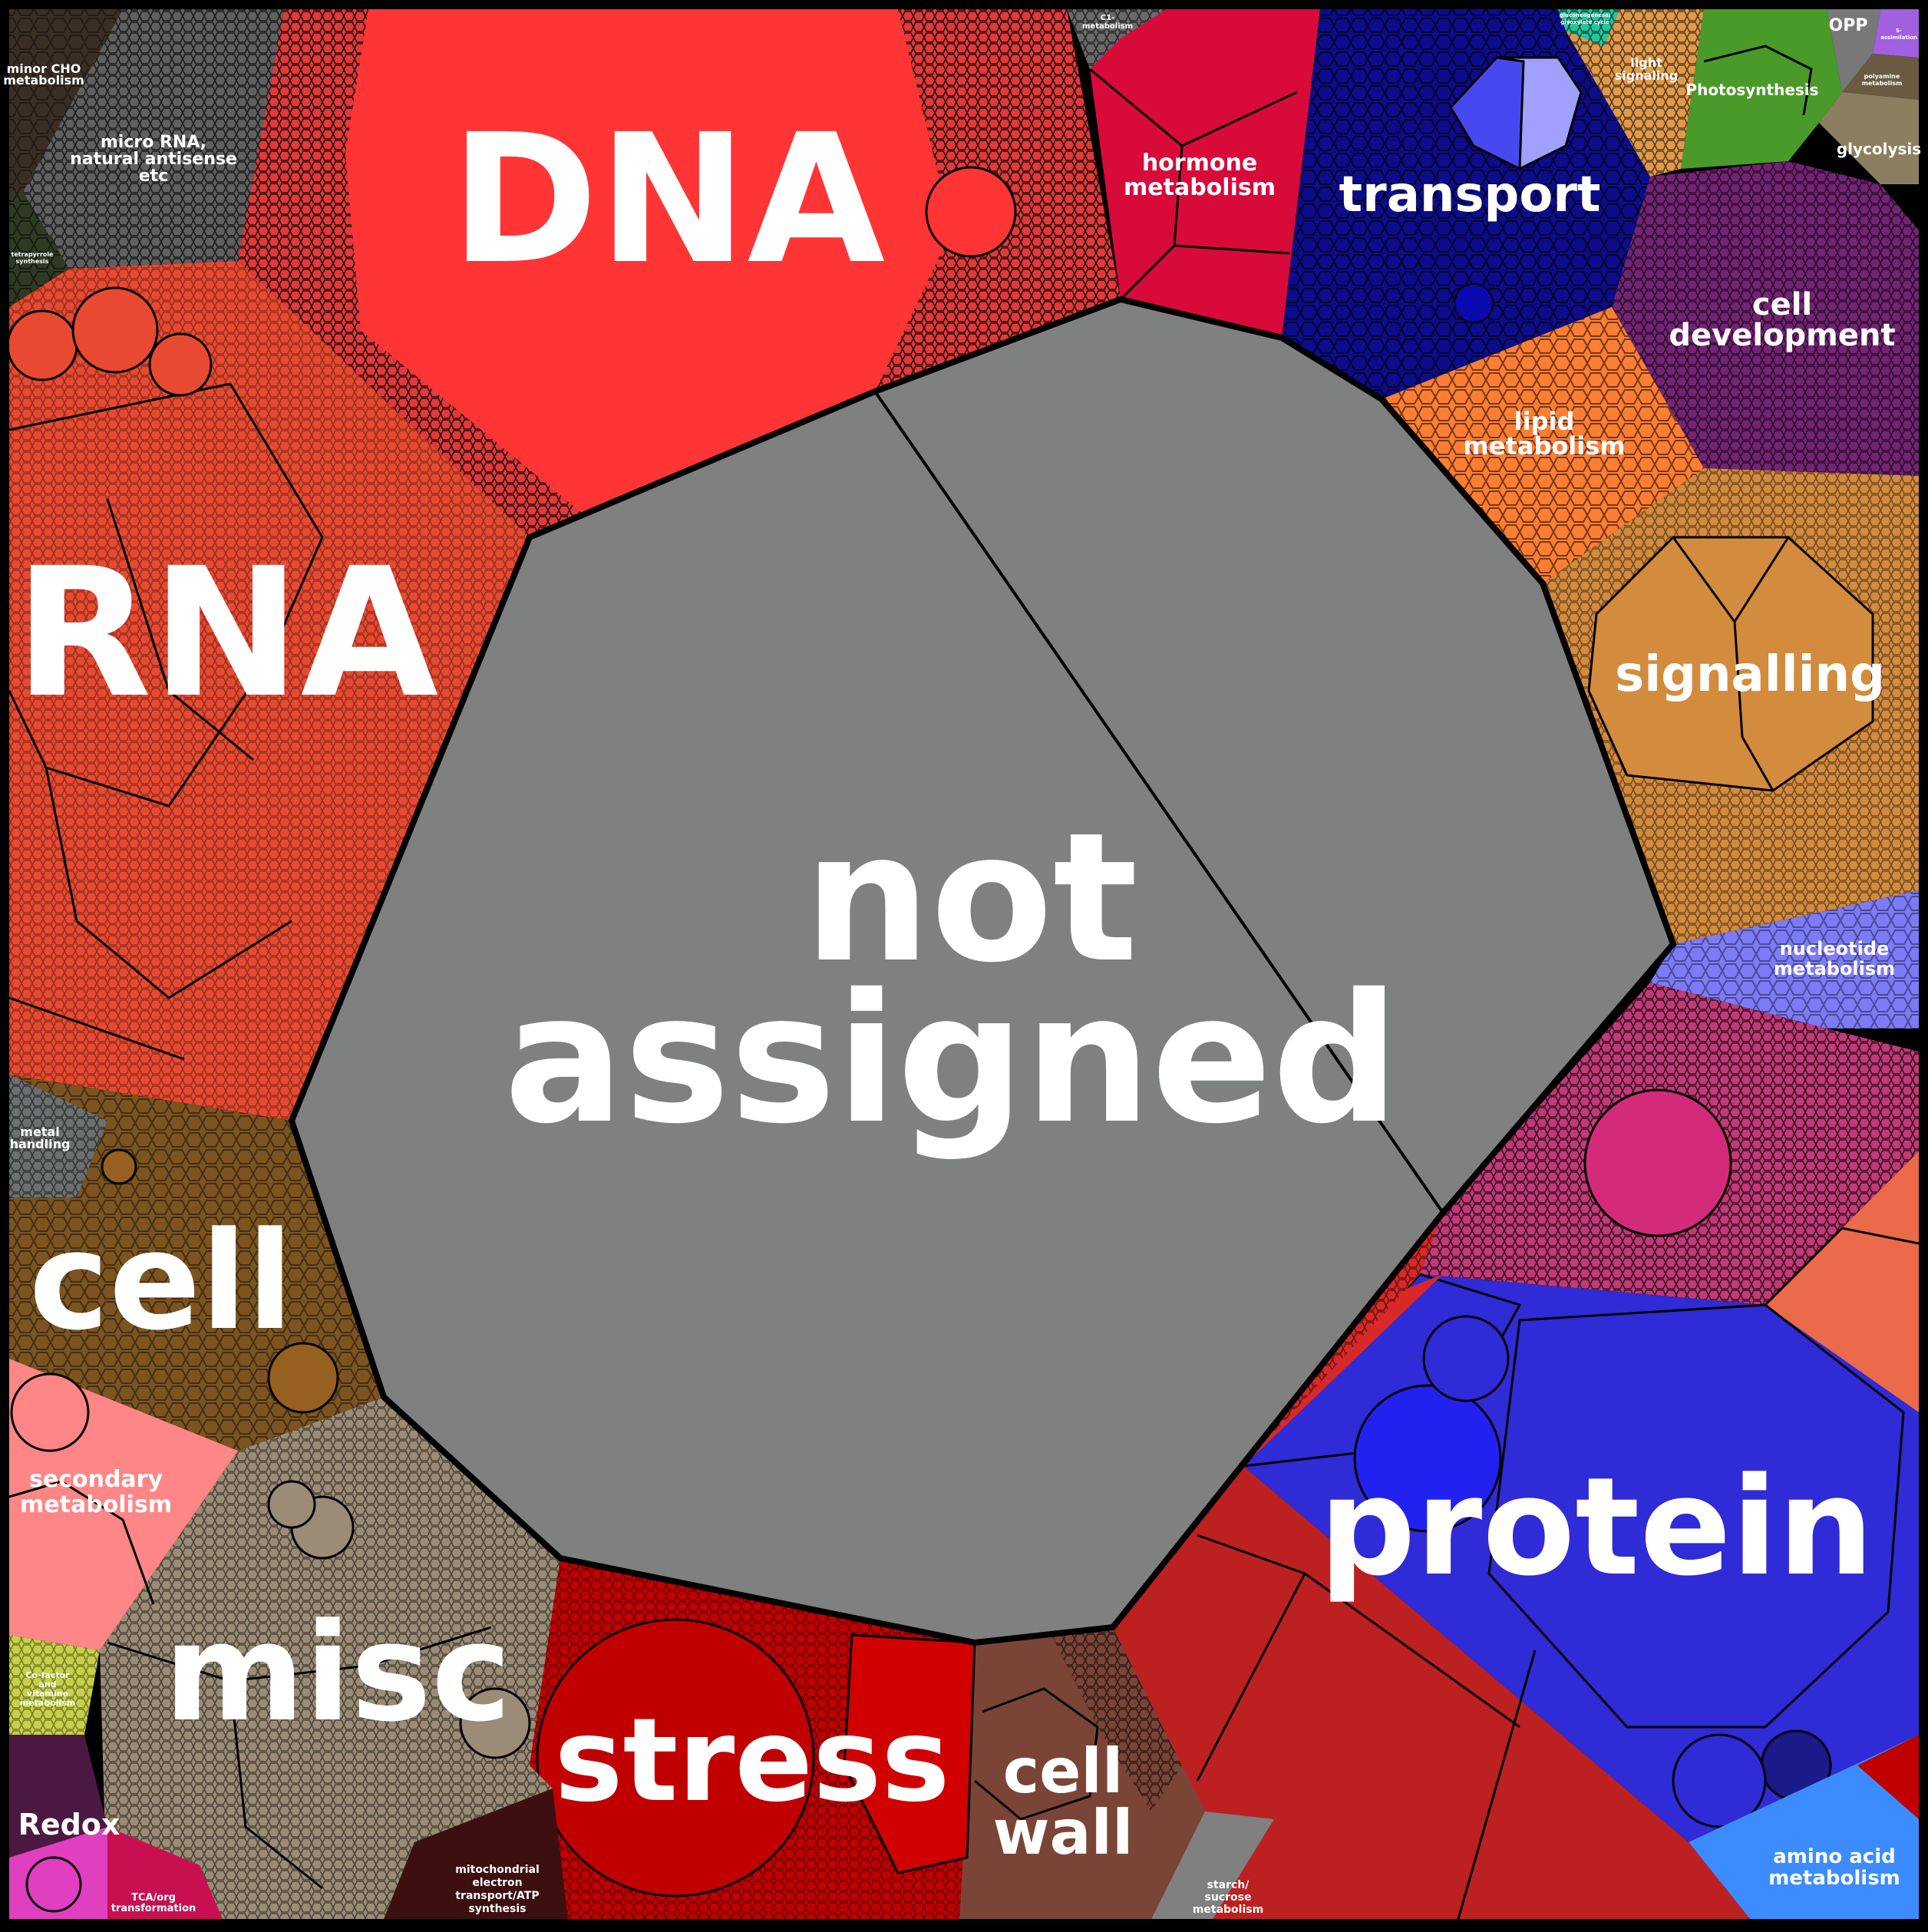 Image resolution: width=1928 pixels, height=1932 pixels. Describe the element at coordinates (498, 1870) in the screenshot. I see `label-mito-etc-line1: mitochondrial` at that location.